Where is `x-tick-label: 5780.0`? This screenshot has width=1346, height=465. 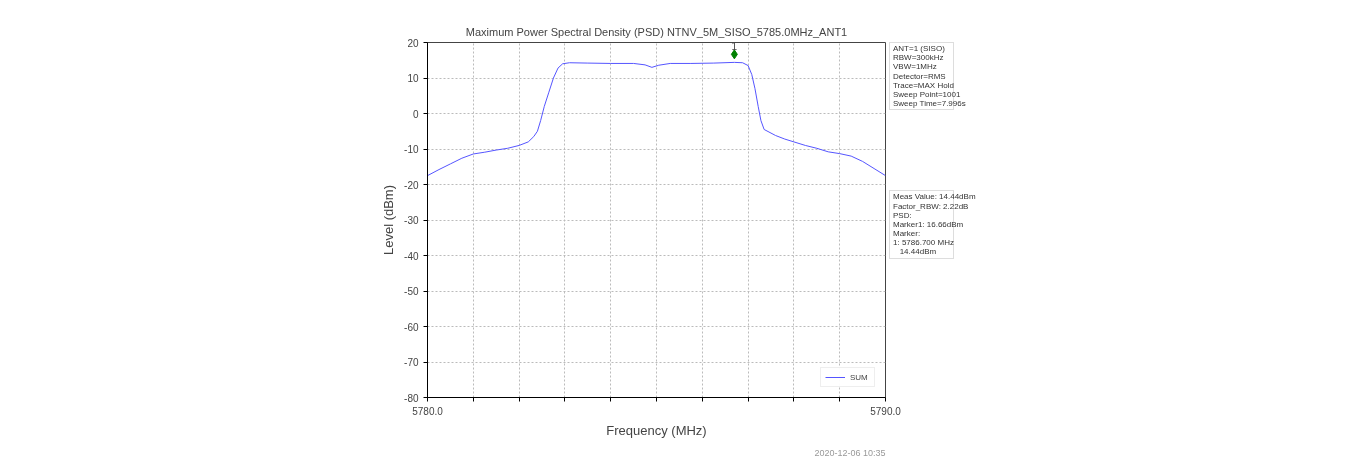
x-tick-label: 5780.0 is located at coordinates (428, 411).